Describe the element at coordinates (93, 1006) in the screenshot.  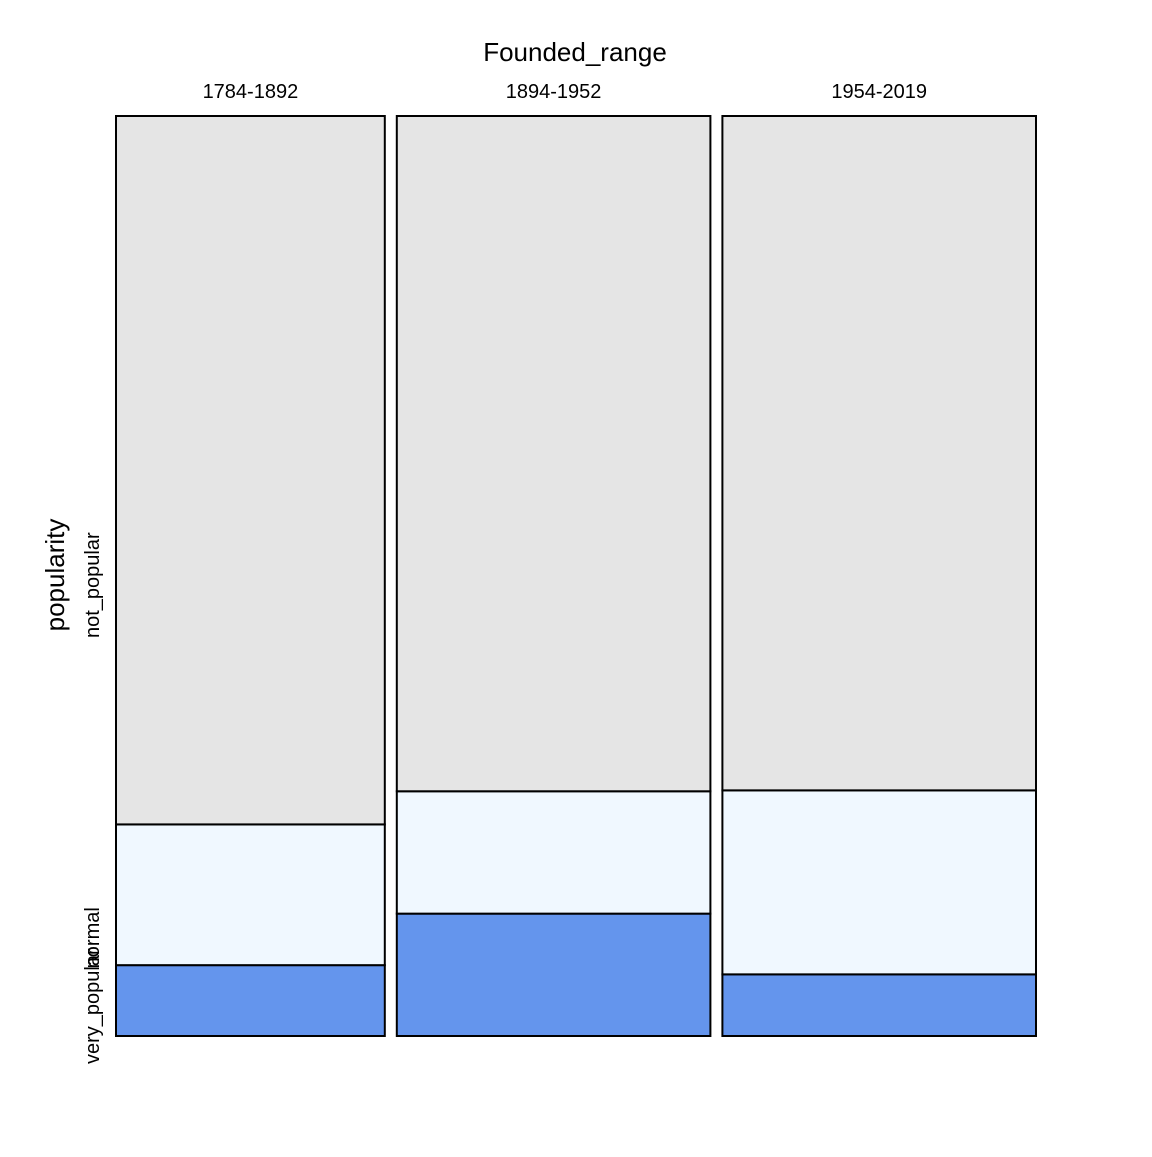
I see `row-label-very-popular: very_popular` at that location.